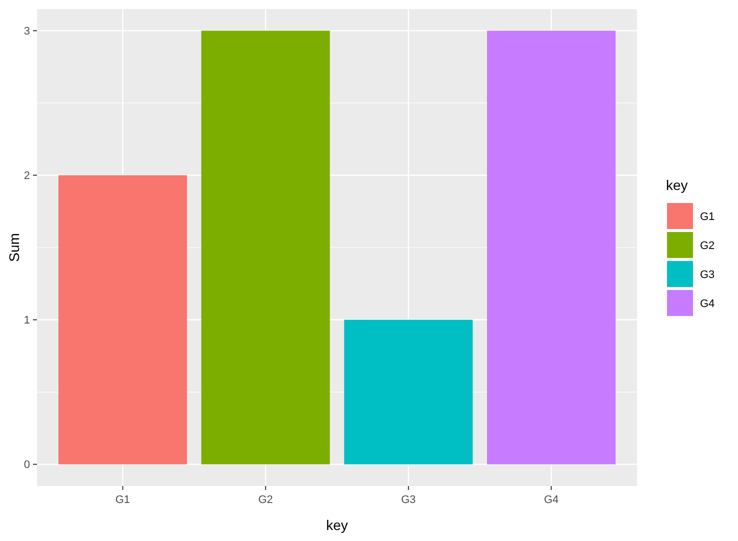 The height and width of the screenshot is (541, 738). I want to click on x-tick-label: G3, so click(408, 500).